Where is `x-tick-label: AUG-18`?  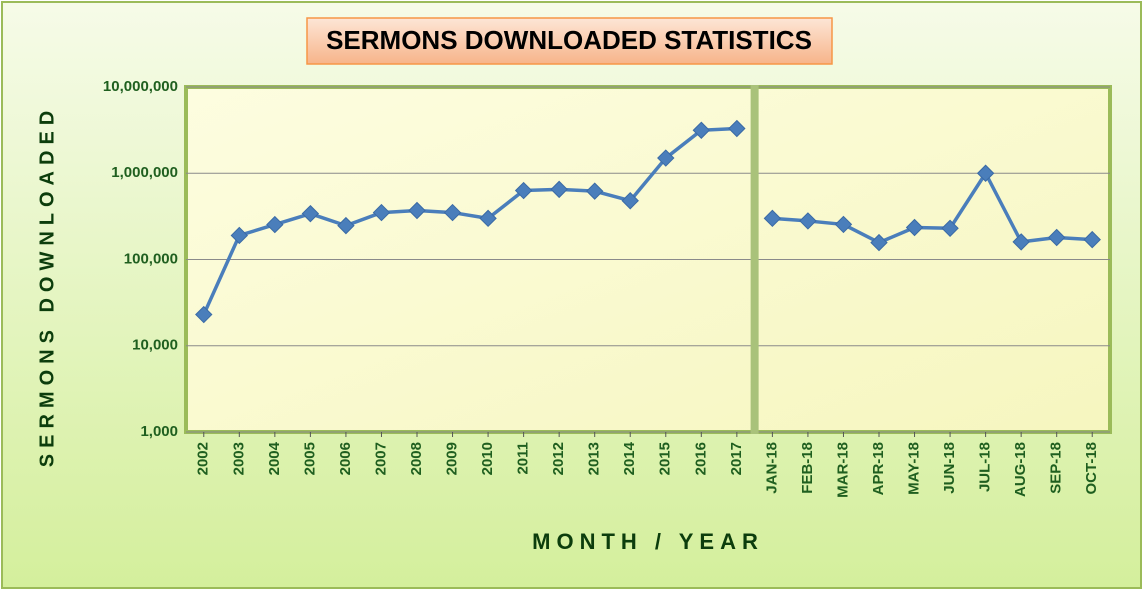 x-tick-label: AUG-18 is located at coordinates (1020, 469).